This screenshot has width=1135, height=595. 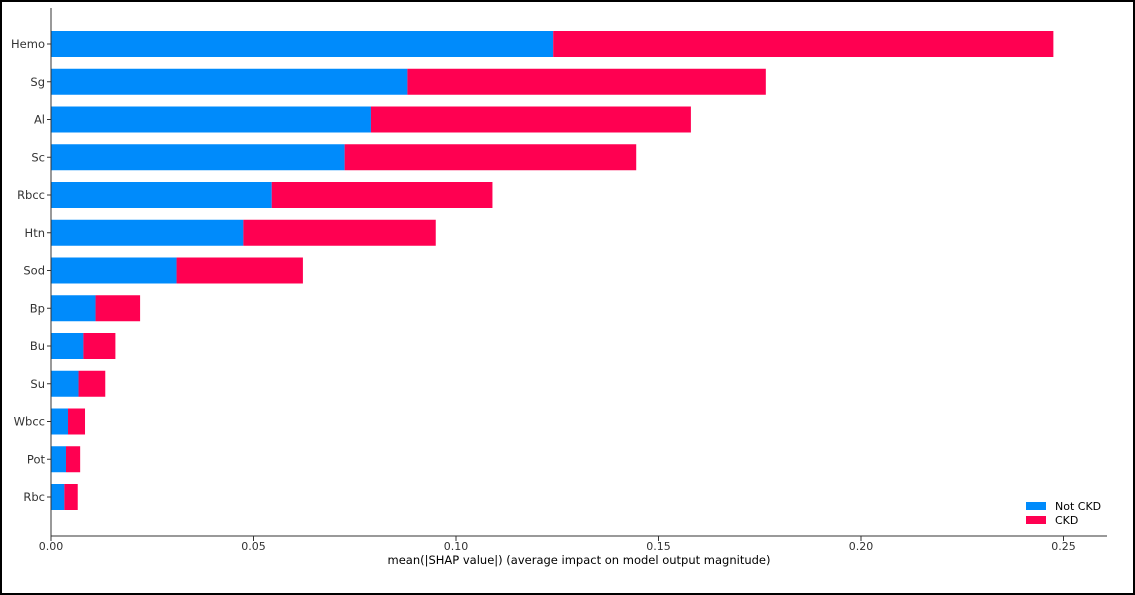 What do you see at coordinates (29, 422) in the screenshot?
I see `feature-label: Wbcc` at bounding box center [29, 422].